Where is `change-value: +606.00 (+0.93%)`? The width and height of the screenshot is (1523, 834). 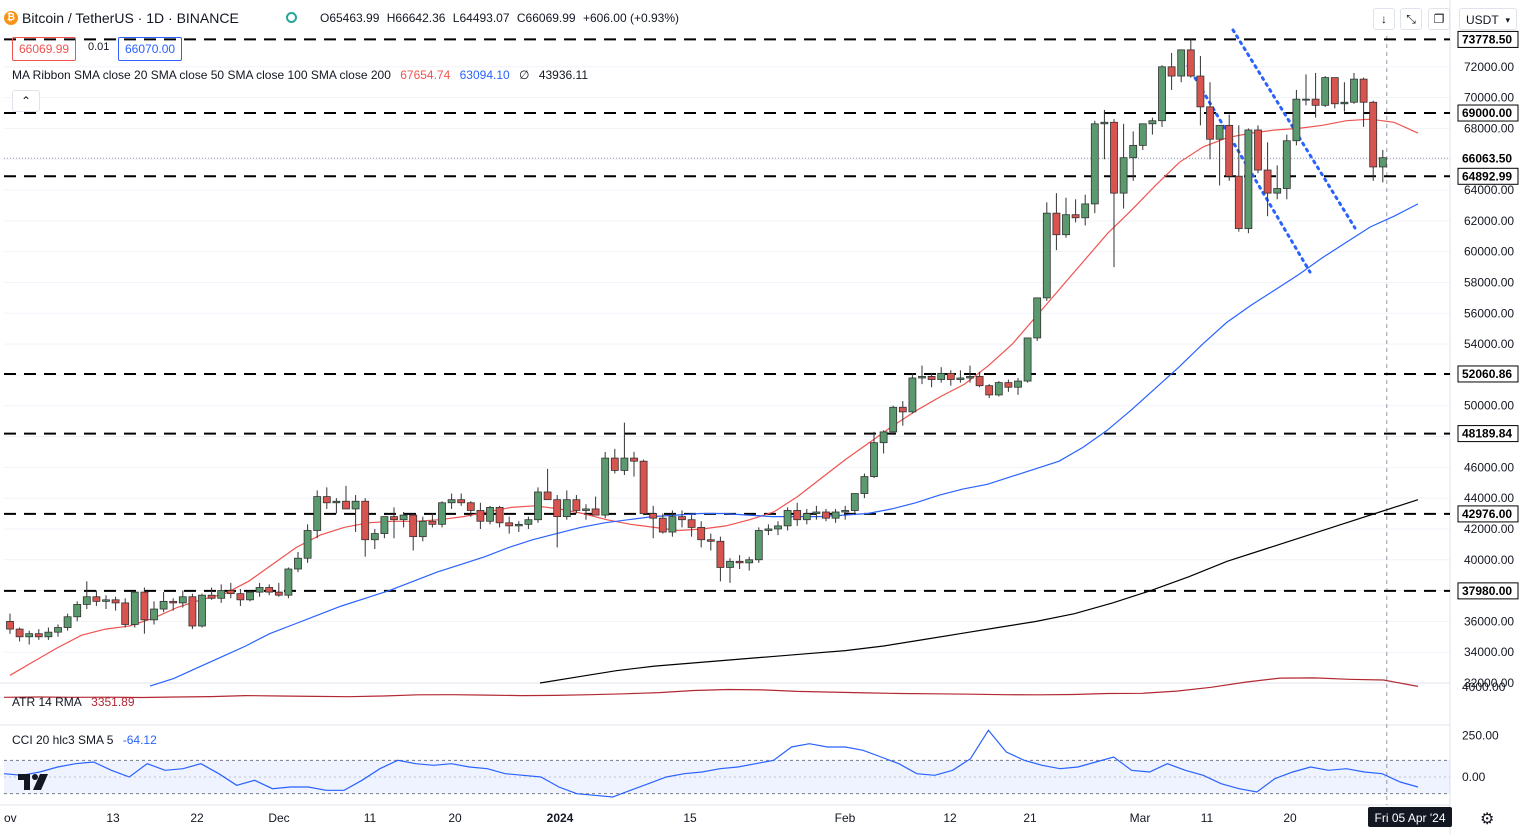
change-value: +606.00 (+0.93%) is located at coordinates (631, 18).